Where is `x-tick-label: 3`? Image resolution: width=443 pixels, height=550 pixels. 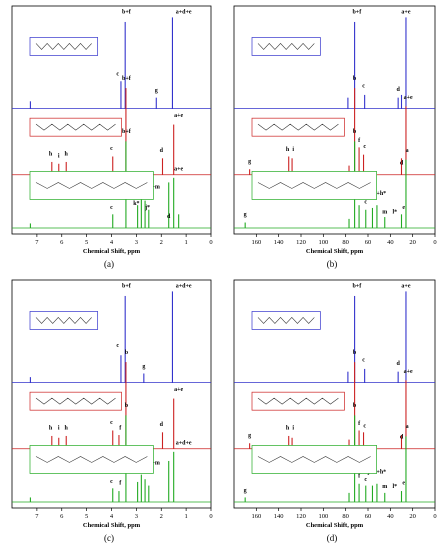
x-tick-label: 3 is located at coordinates (136, 516).